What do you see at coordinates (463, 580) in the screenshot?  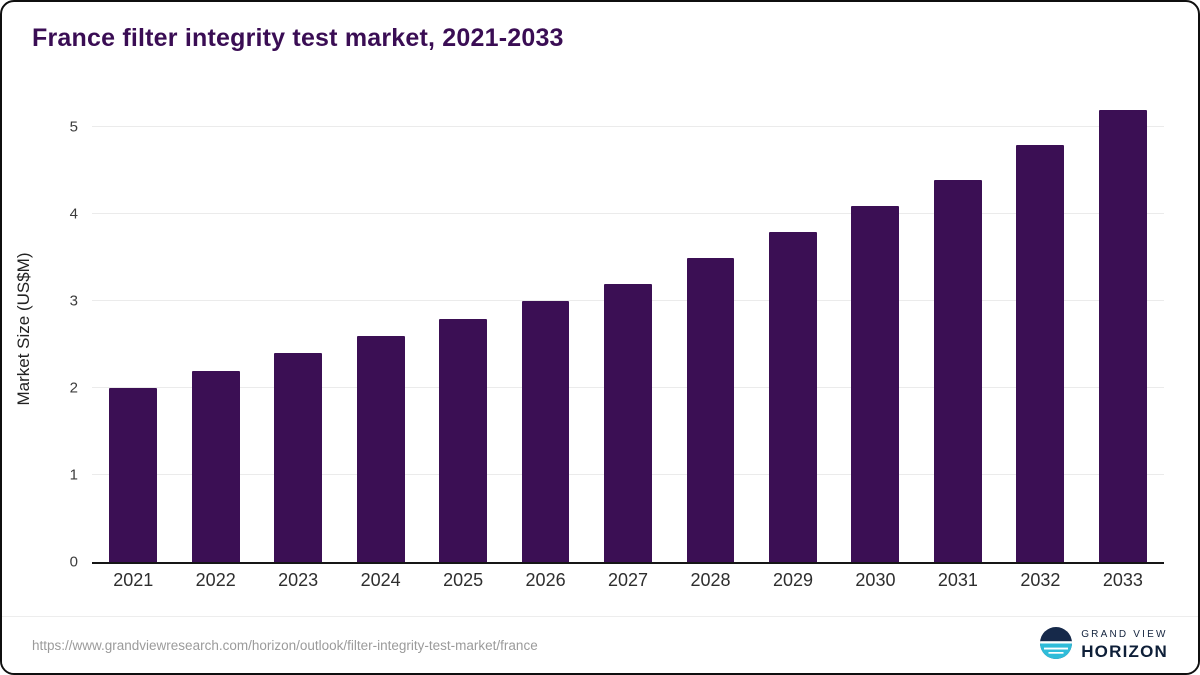 I see `x-tick-label: 2025` at bounding box center [463, 580].